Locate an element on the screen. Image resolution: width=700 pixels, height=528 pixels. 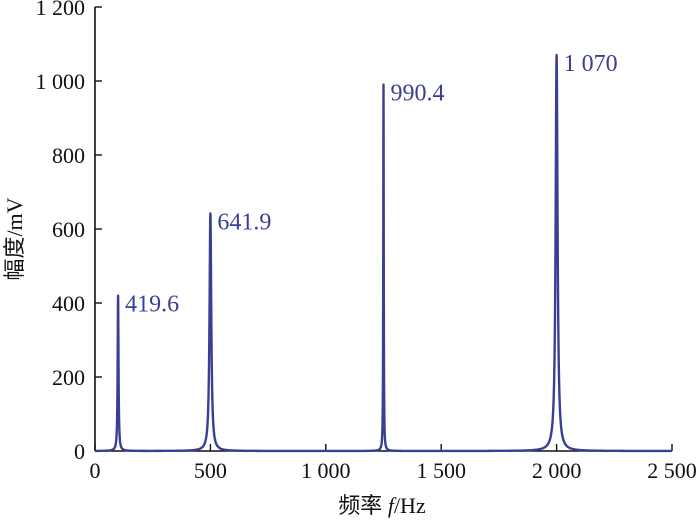
peak-value-label: 1 070 is located at coordinates (591, 64).